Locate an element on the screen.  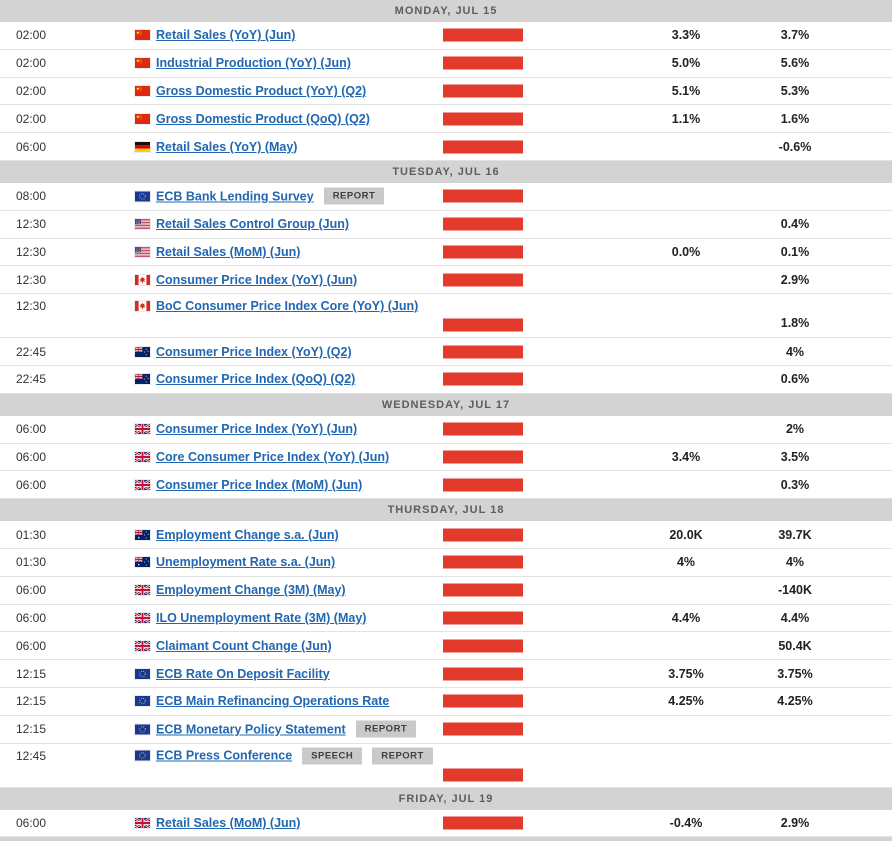
day-header-friday: FRIDAY, JUL 19 is located at coordinates (446, 798).